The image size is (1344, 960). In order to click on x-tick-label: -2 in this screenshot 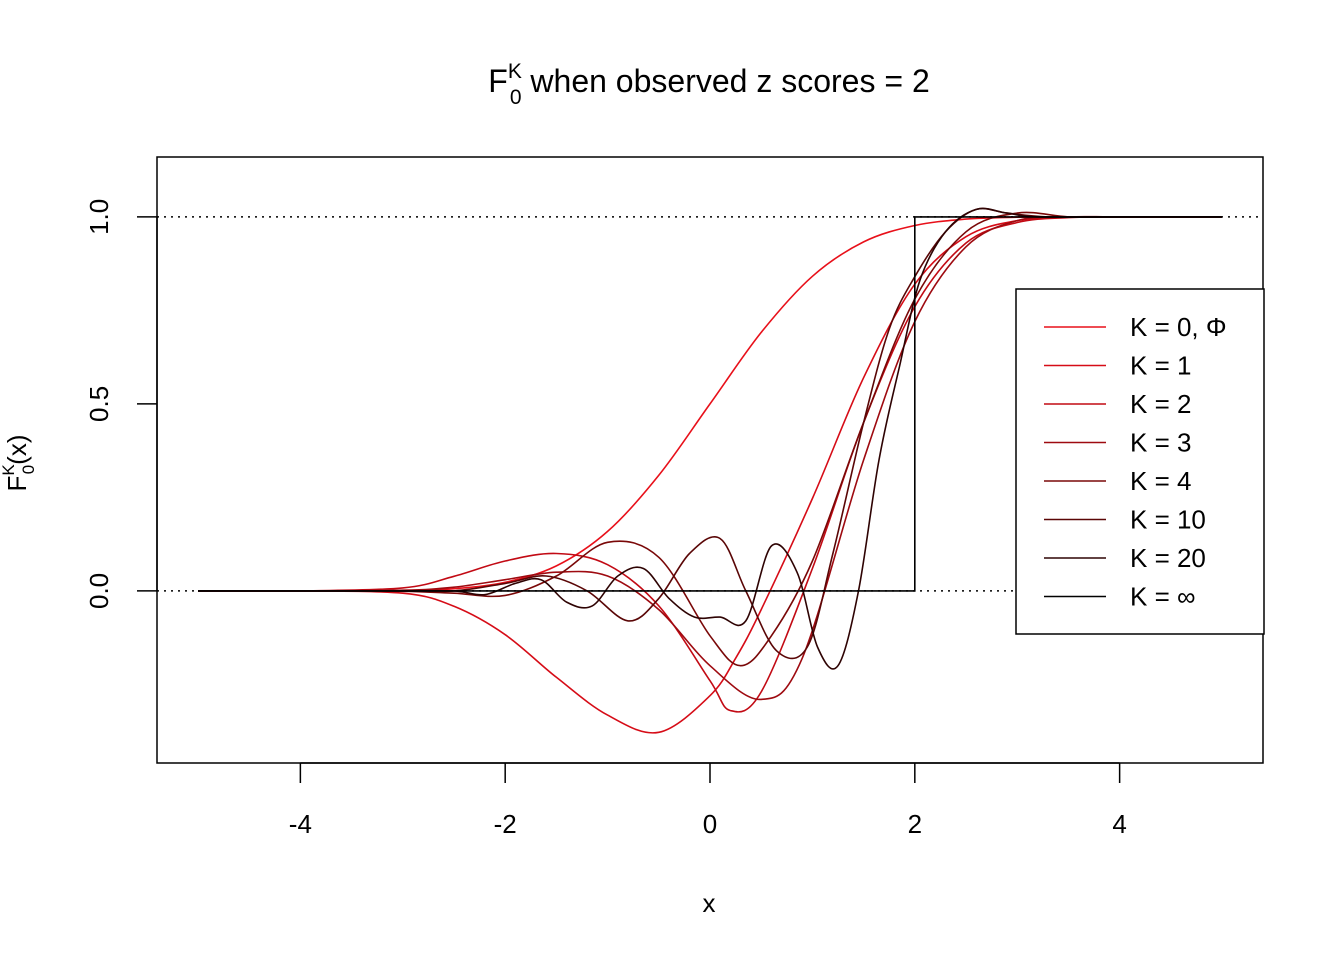, I will do `click(505, 824)`.